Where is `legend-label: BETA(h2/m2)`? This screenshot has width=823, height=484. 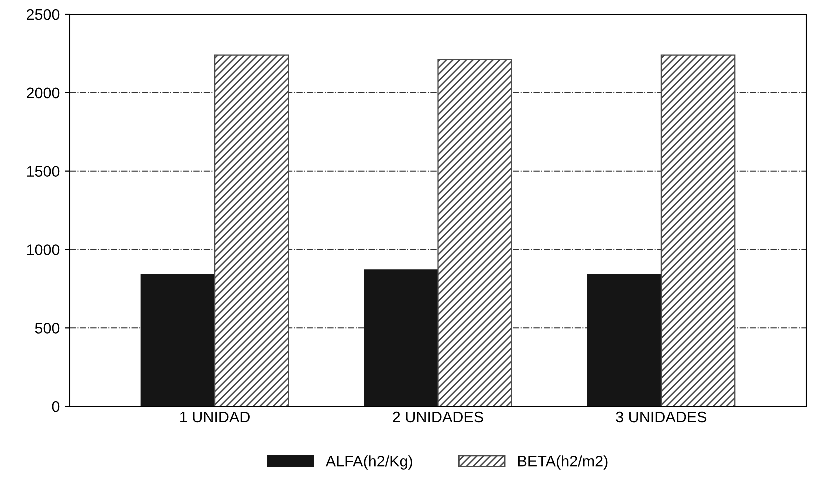
legend-label: BETA(h2/m2) is located at coordinates (563, 463).